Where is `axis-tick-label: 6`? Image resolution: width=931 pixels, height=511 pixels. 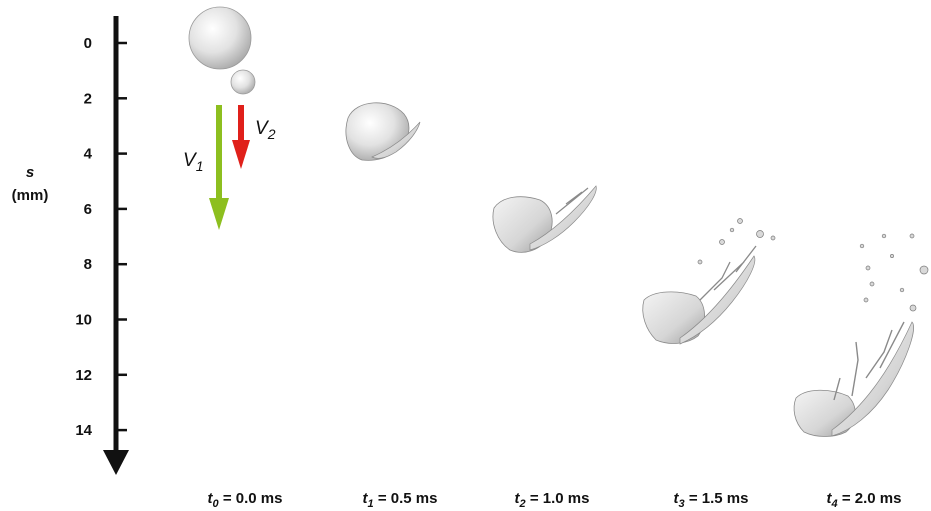
axis-tick-label: 6 is located at coordinates (88, 209).